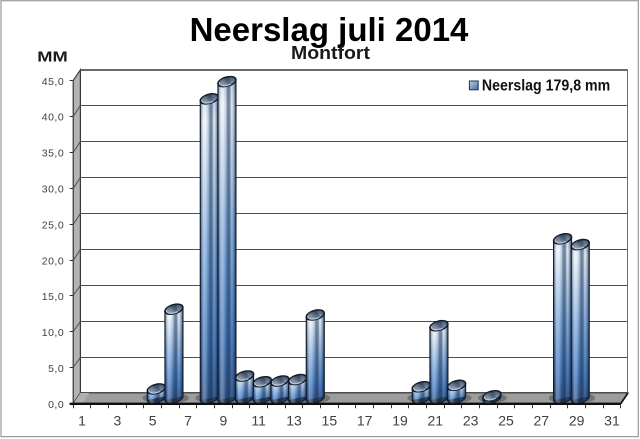 Image resolution: width=640 pixels, height=439 pixels. Describe the element at coordinates (471, 420) in the screenshot. I see `svg-text: 23` at that location.